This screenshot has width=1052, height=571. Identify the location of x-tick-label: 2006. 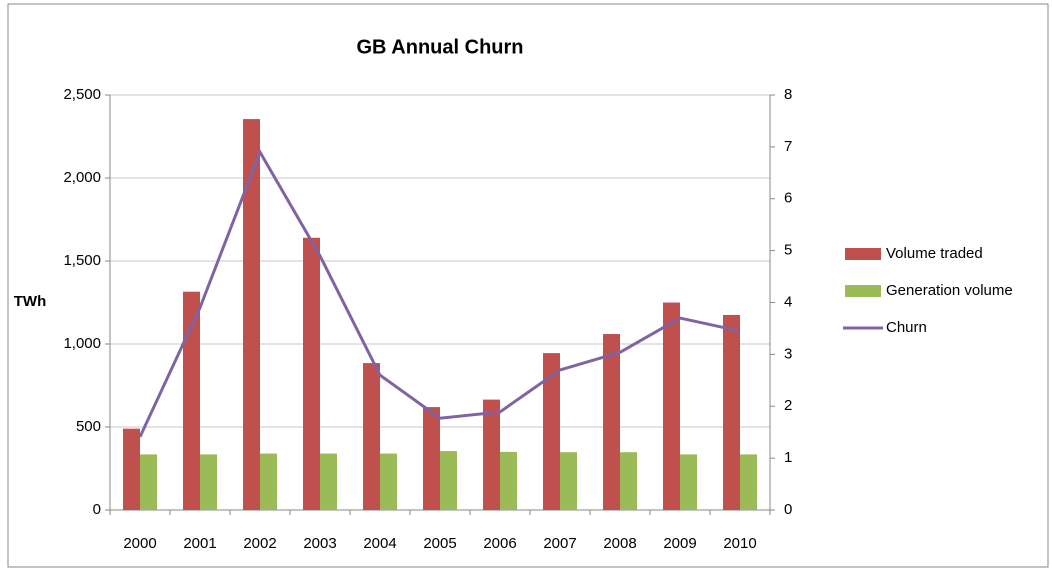
(499, 543).